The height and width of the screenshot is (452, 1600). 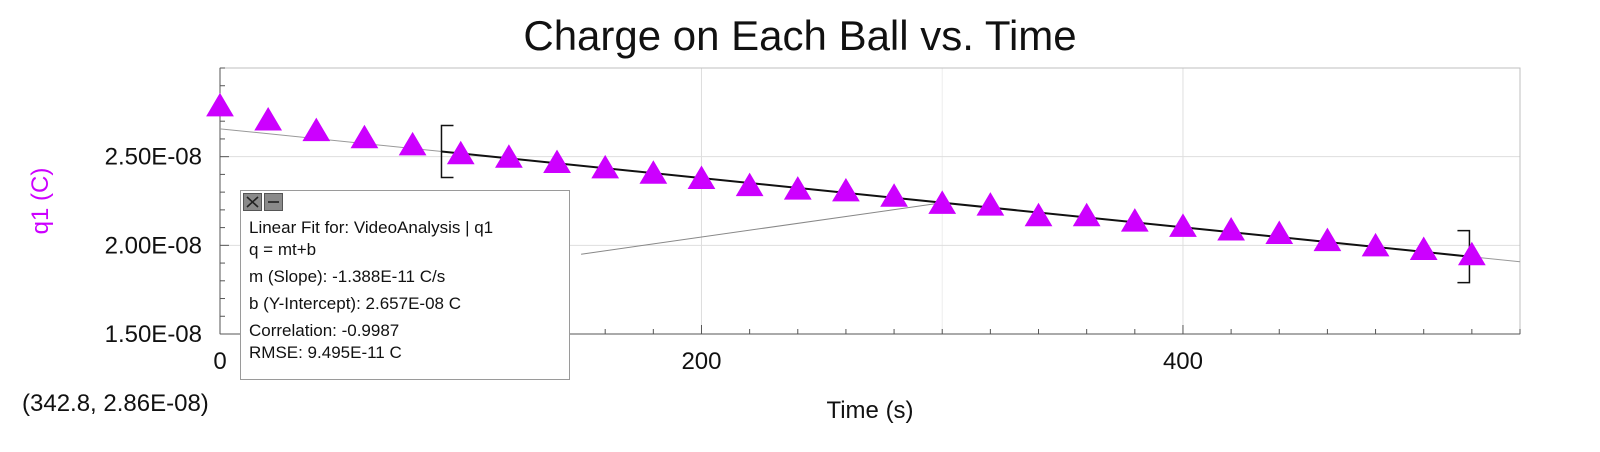 I want to click on minimize-icon, so click(x=273, y=202).